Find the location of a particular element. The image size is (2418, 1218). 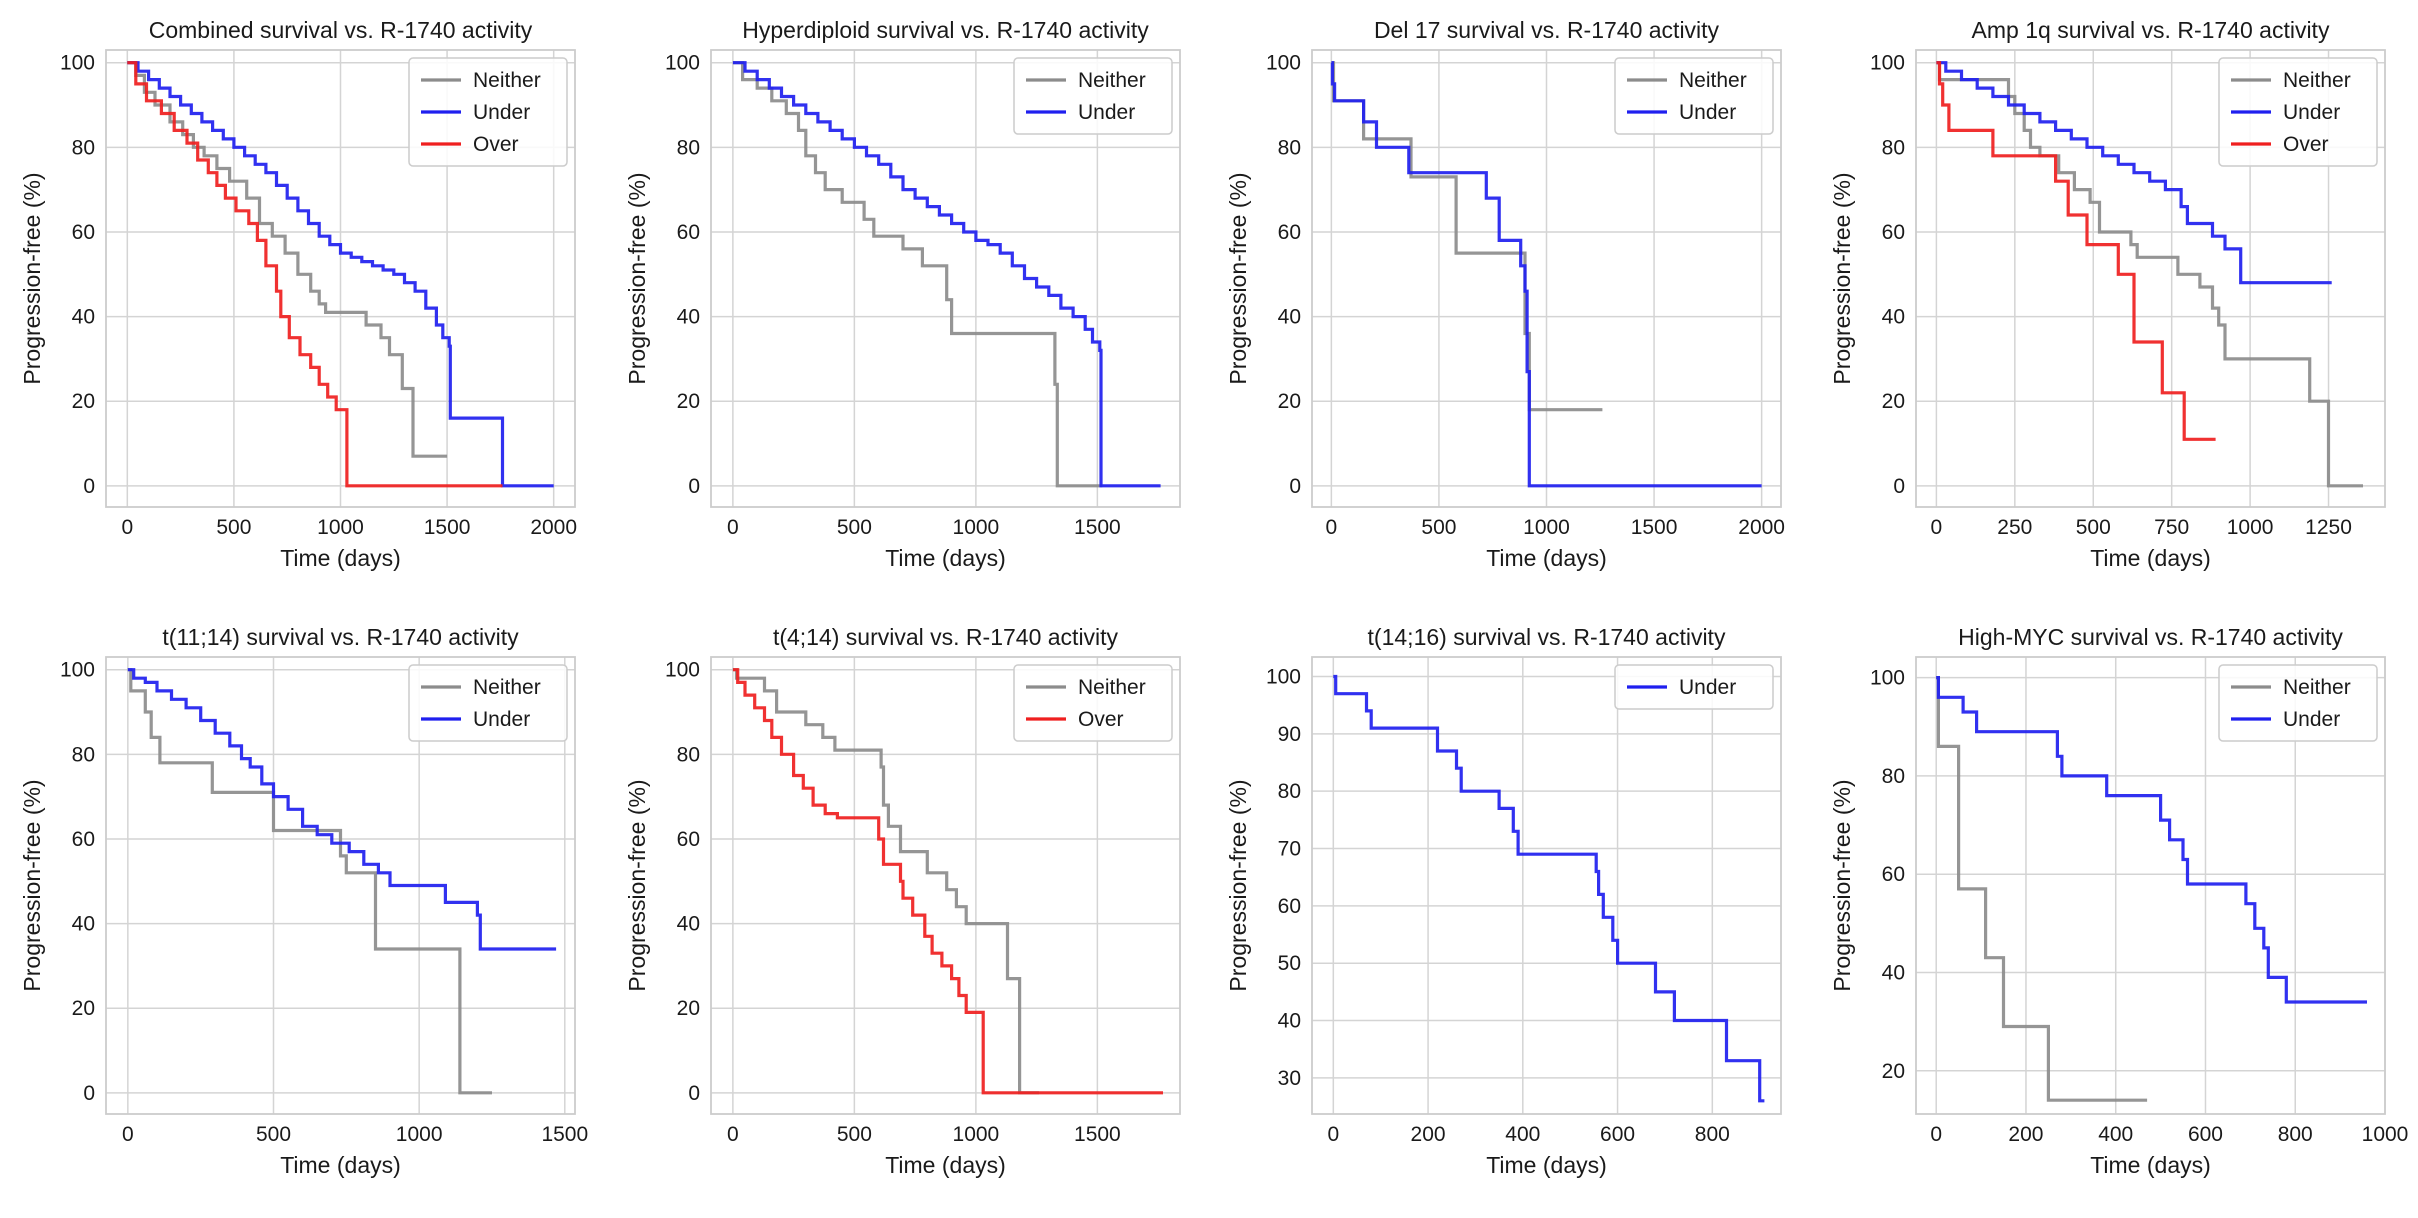

x-tick-label: 2000 is located at coordinates (553, 527).